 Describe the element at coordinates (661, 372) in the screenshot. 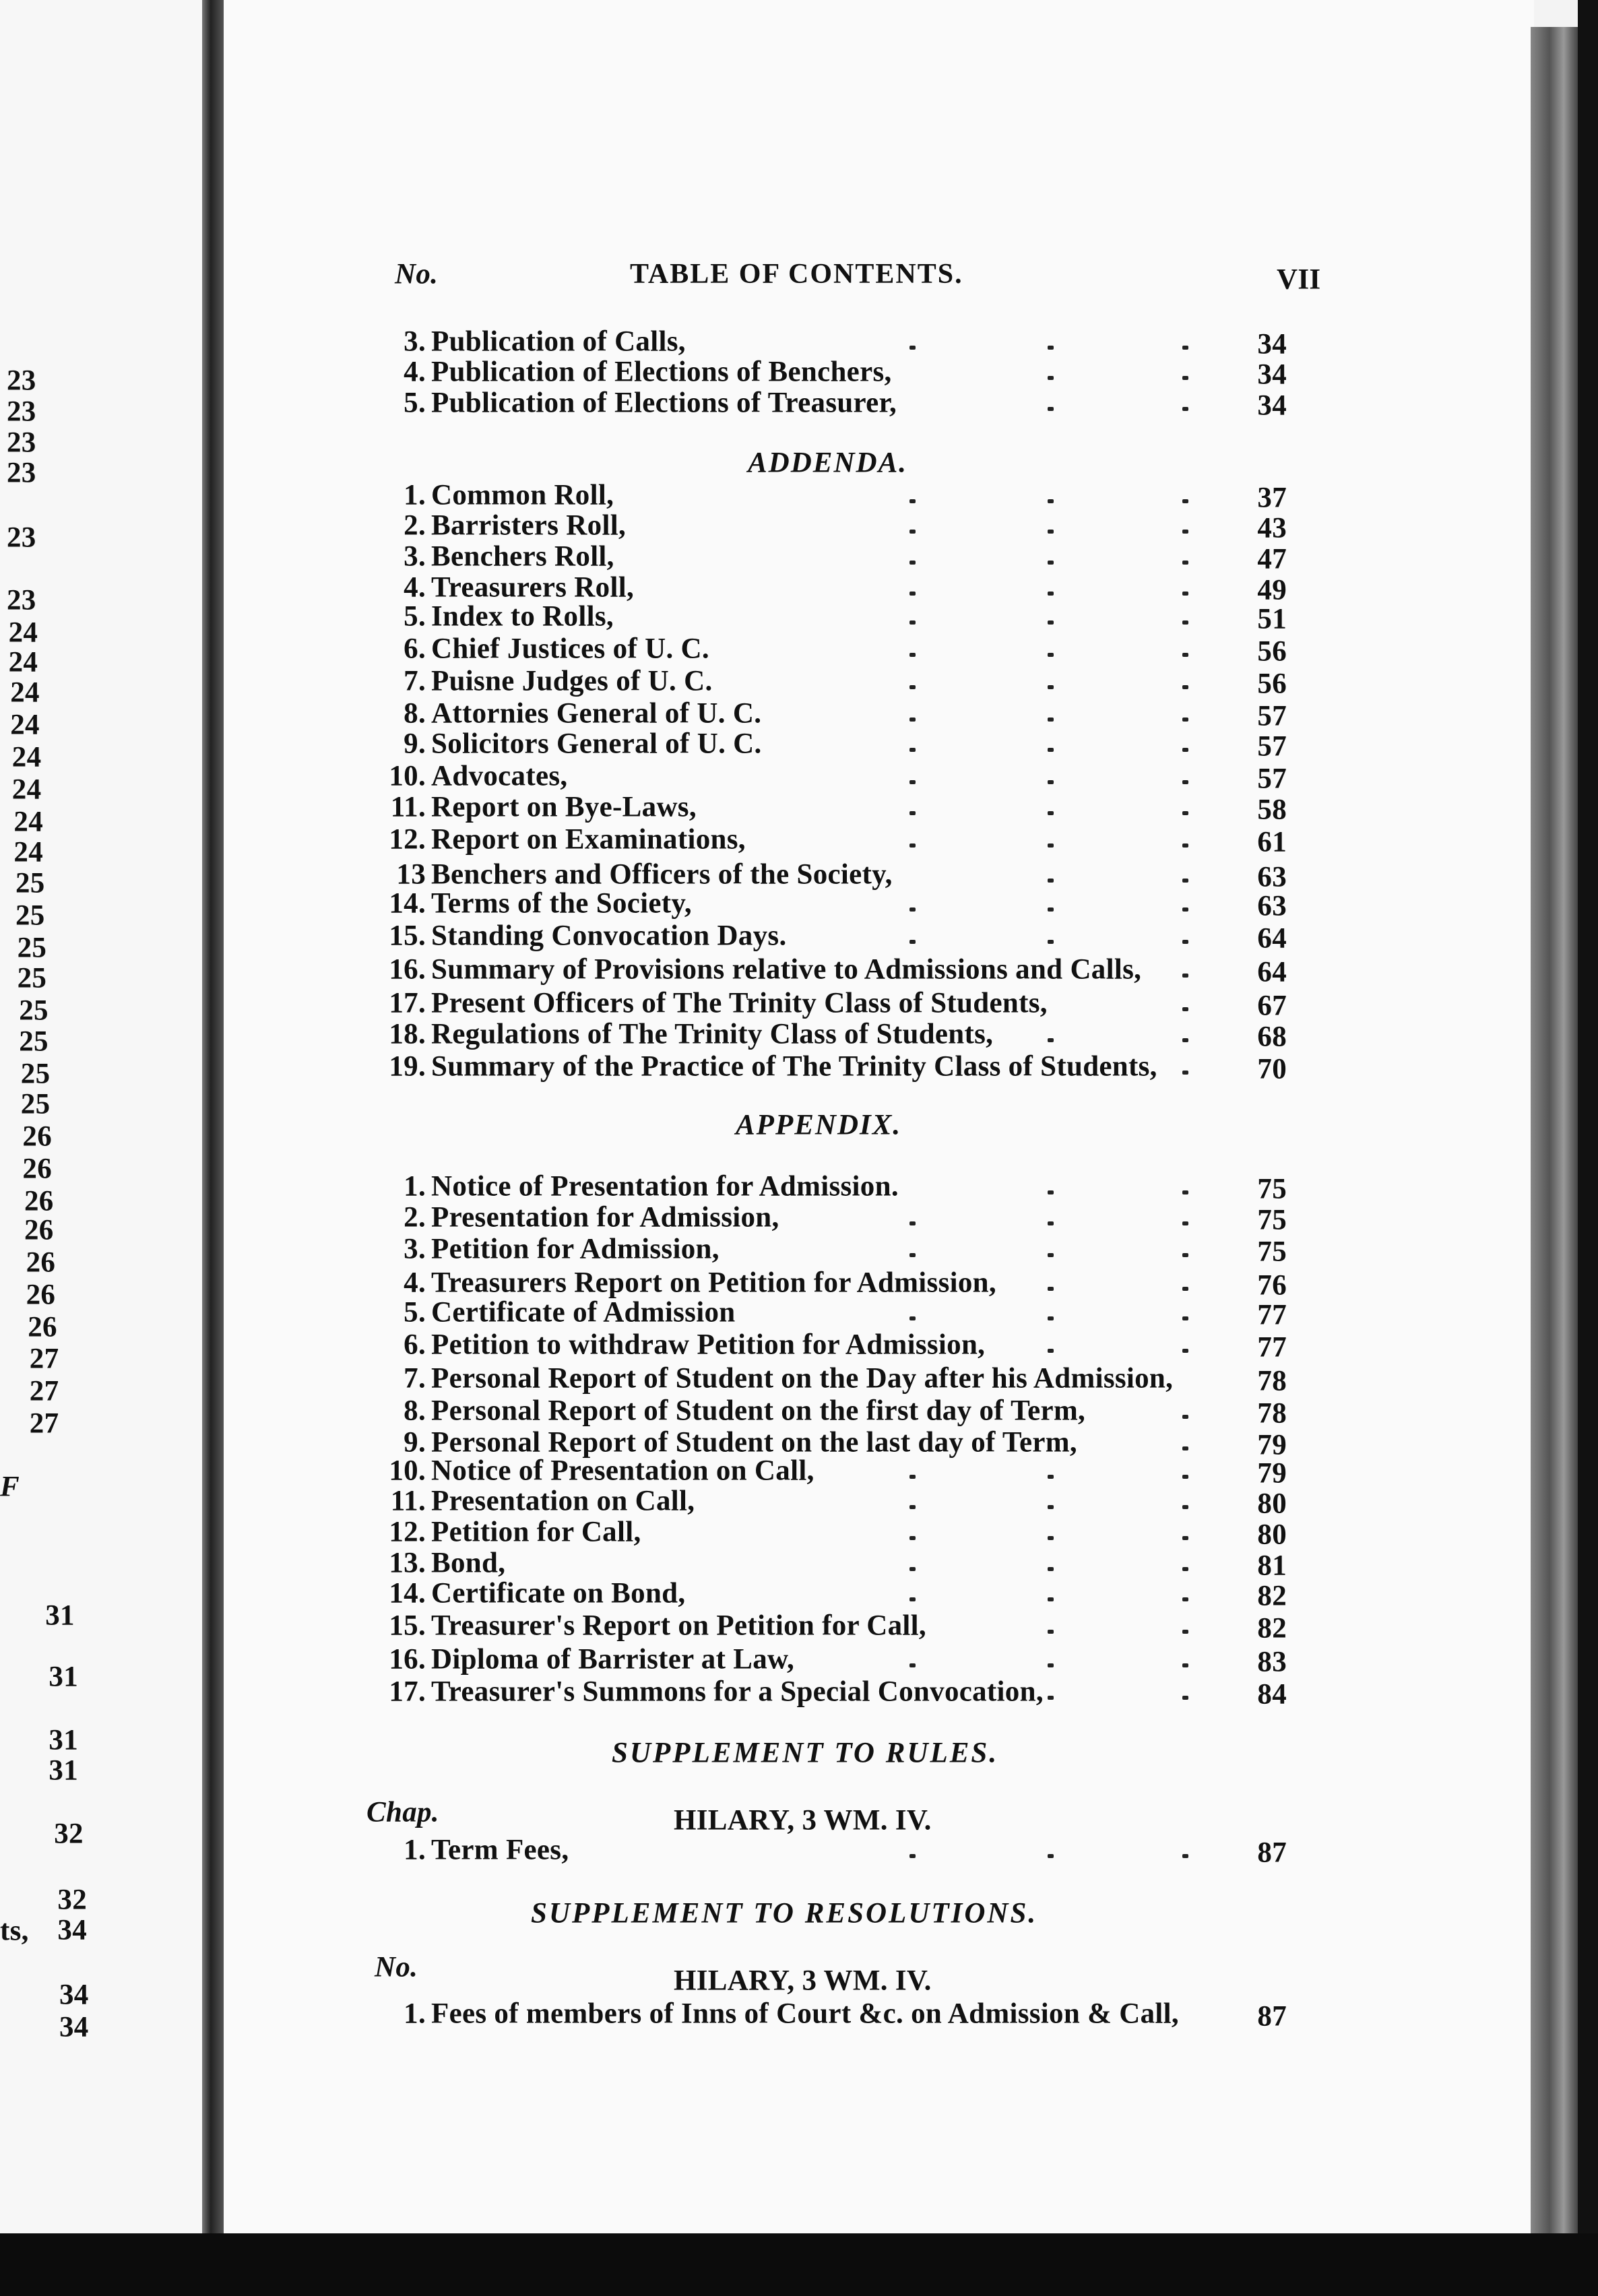

I see `toc-entry-title: Publication of Elections of Benchers,` at that location.